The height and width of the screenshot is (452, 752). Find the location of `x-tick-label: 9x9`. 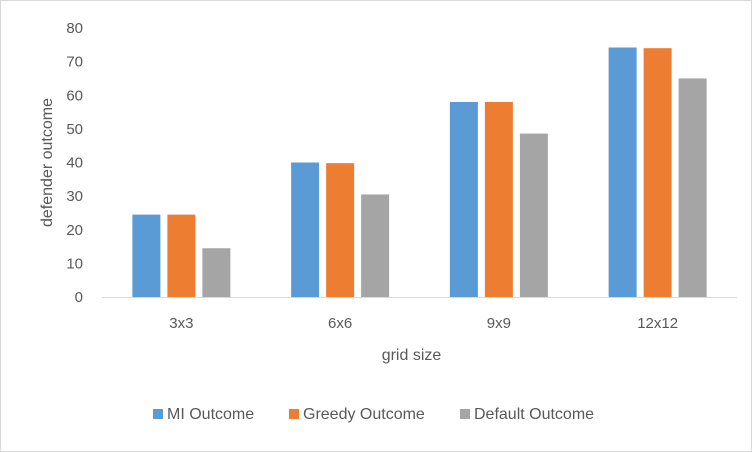

x-tick-label: 9x9 is located at coordinates (499, 323).